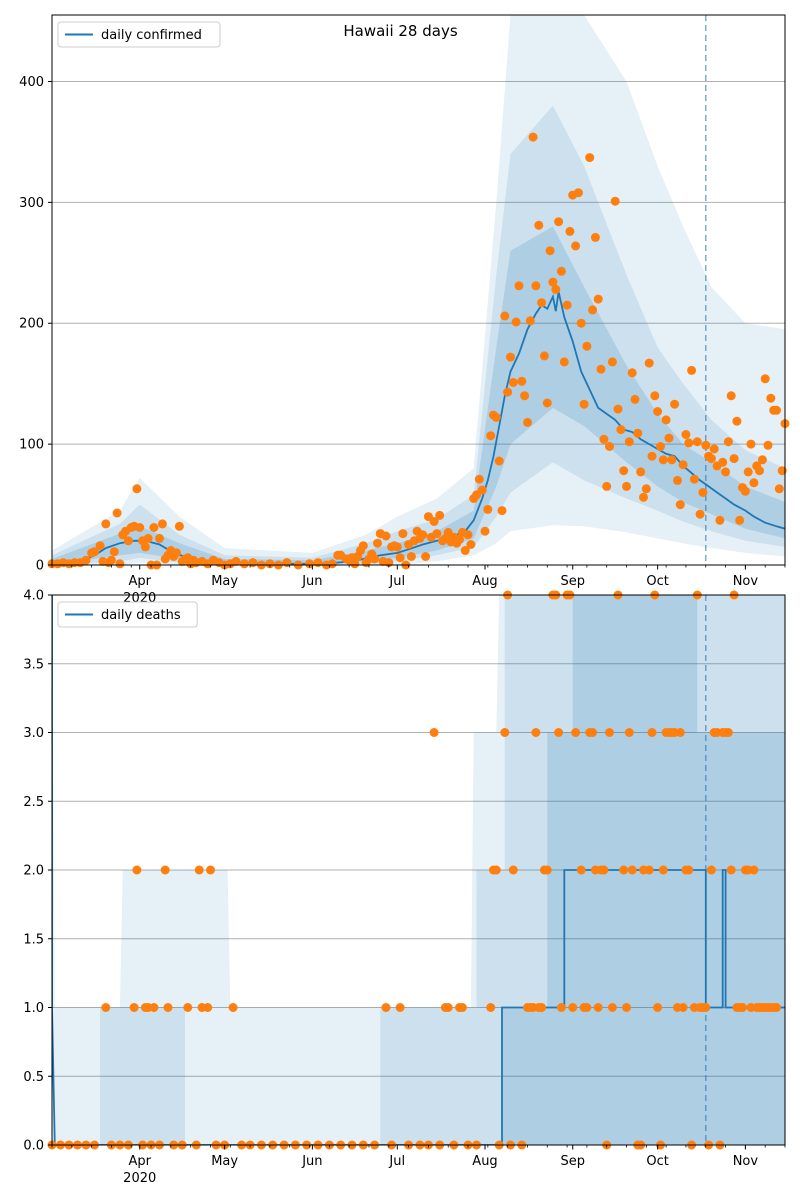 Image resolution: width=800 pixels, height=1200 pixels. What do you see at coordinates (746, 581) in the screenshot?
I see `x-tick-label: Nov` at bounding box center [746, 581].